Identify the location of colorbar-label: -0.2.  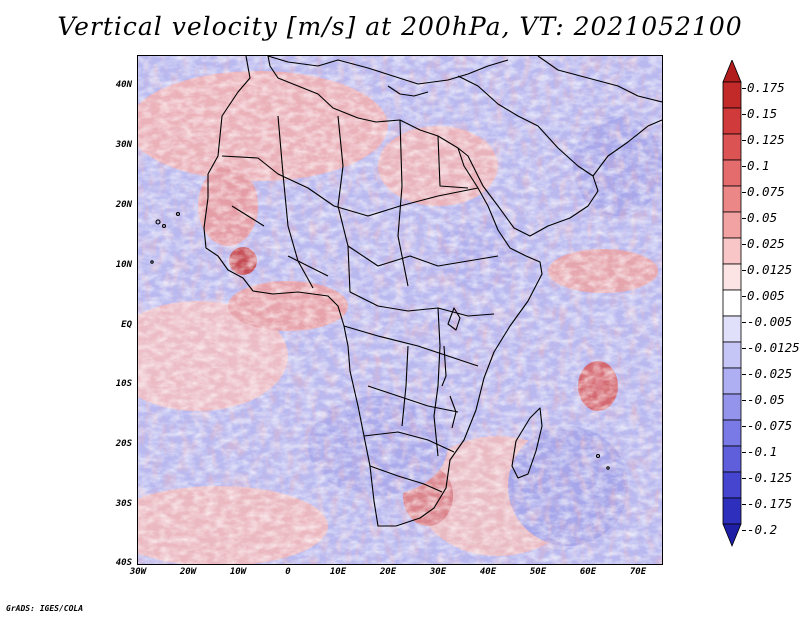
(771, 529).